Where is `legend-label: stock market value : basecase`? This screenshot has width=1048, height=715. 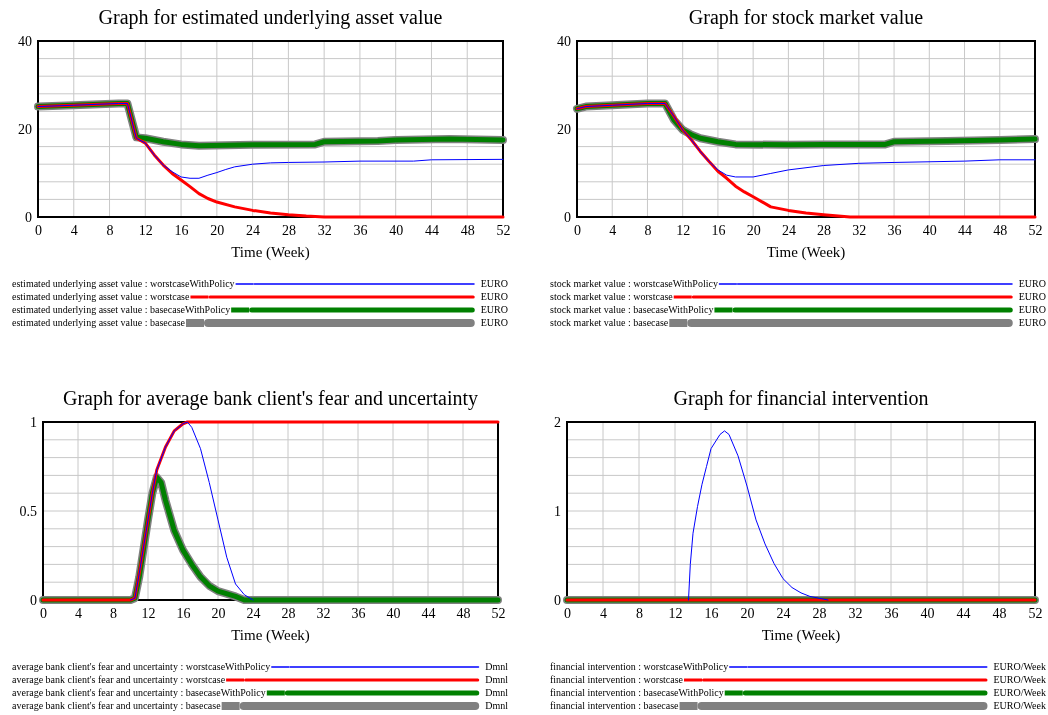 legend-label: stock market value : basecase is located at coordinates (609, 322).